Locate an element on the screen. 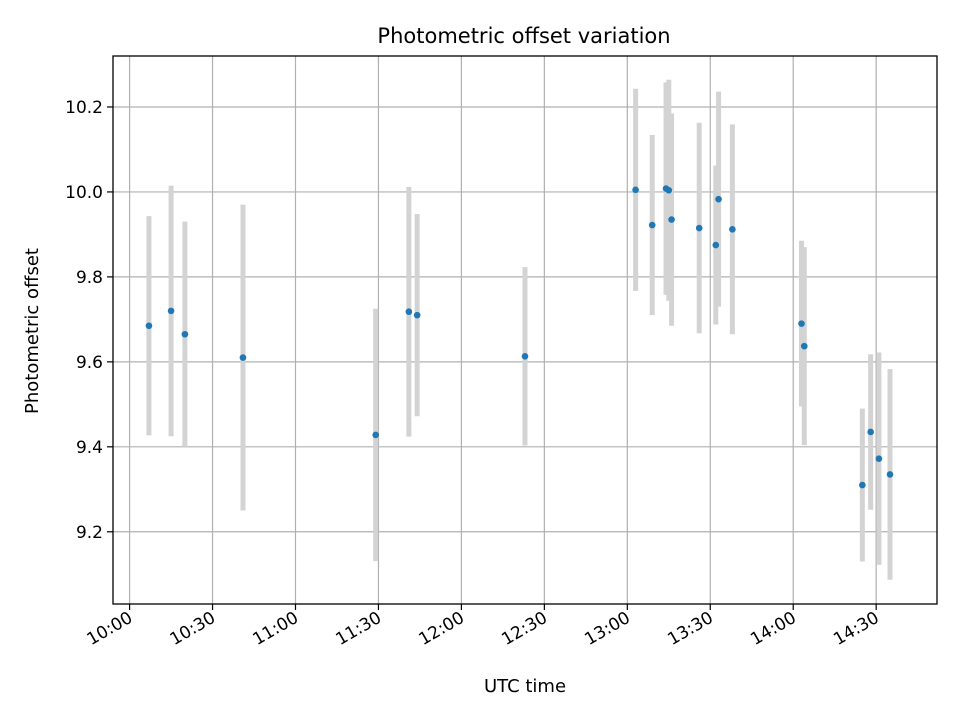 The height and width of the screenshot is (720, 960). x-tick-label: 10:30 is located at coordinates (193, 629).